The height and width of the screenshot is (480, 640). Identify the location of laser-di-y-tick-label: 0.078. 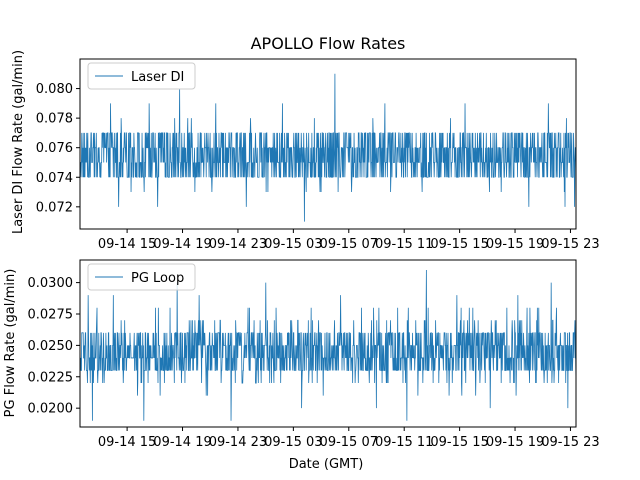
(54, 119).